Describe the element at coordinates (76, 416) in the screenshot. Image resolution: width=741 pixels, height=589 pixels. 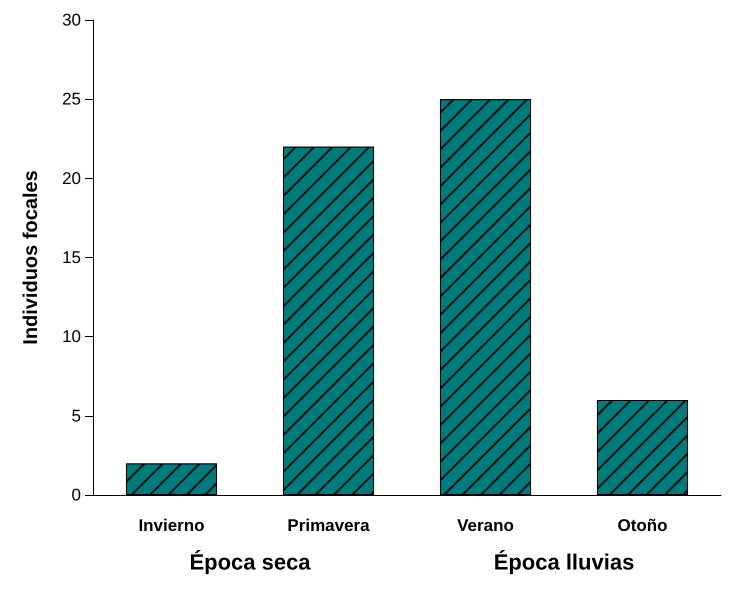
I see `y-tick-label: 5` at that location.